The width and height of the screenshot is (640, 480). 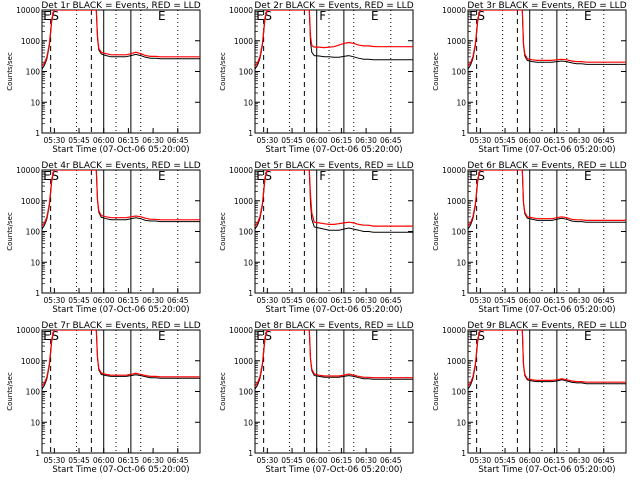 What do you see at coordinates (322, 176) in the screenshot?
I see `marker-f: F` at bounding box center [322, 176].